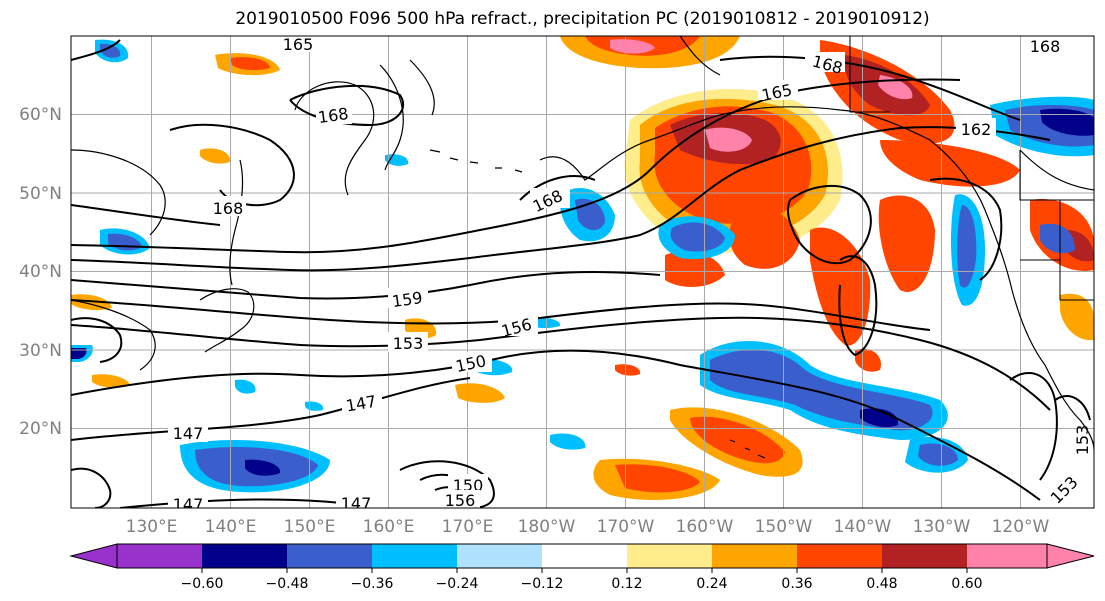  What do you see at coordinates (202, 584) in the screenshot?
I see `colorbar-tick-label: −0.60` at bounding box center [202, 584].